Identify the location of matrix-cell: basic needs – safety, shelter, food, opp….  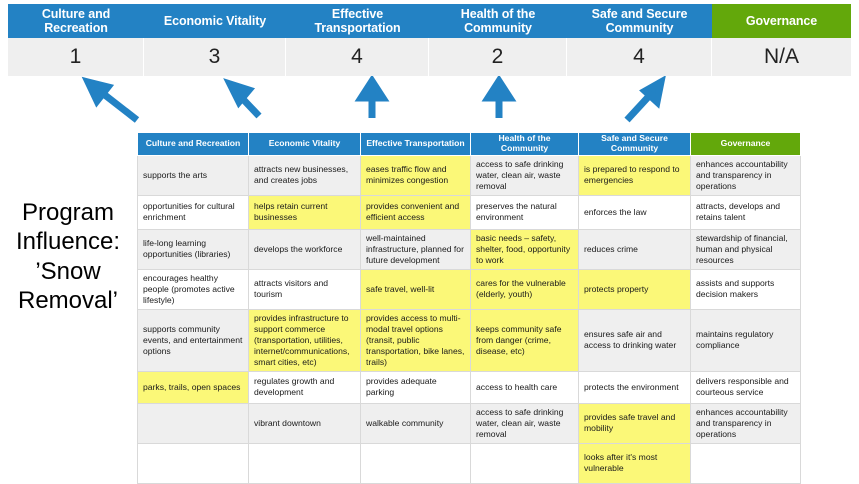
(524, 249).